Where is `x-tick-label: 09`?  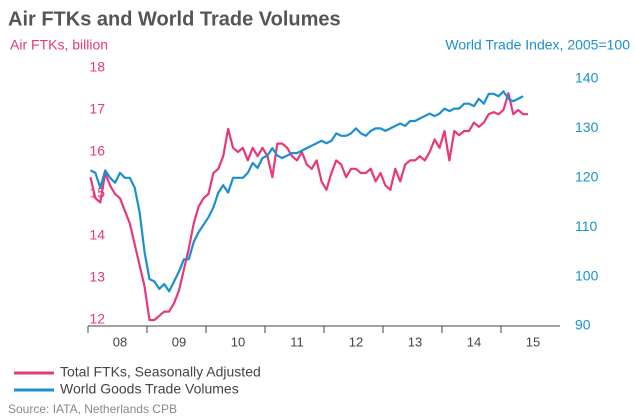 x-tick-label: 09 is located at coordinates (179, 341).